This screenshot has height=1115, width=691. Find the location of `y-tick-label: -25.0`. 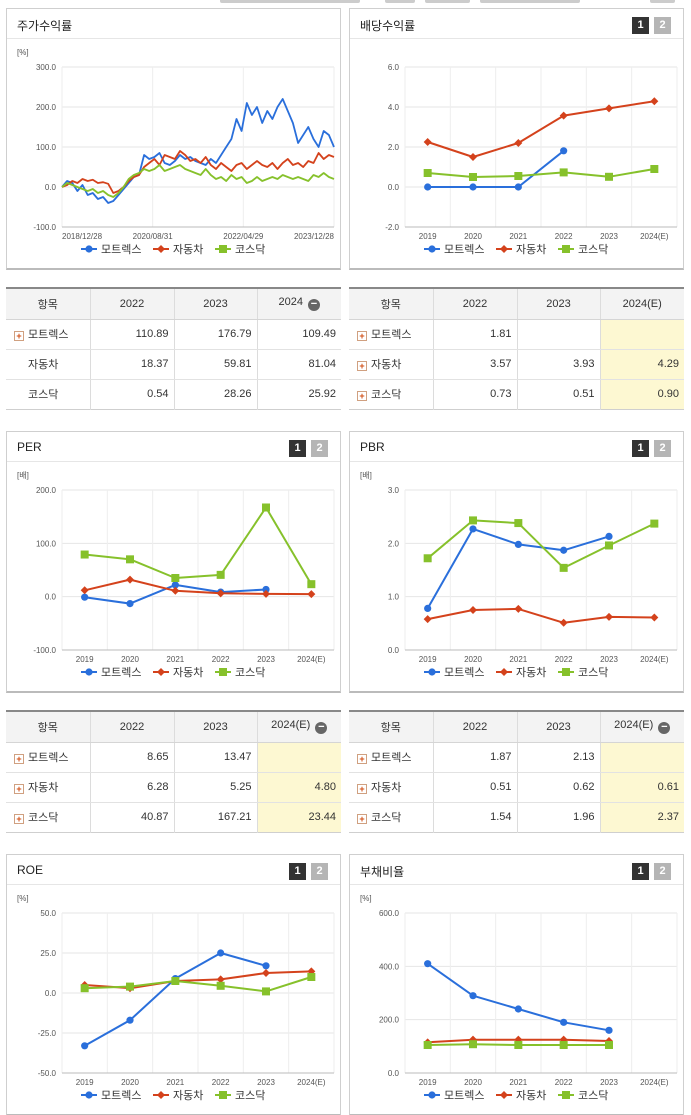

y-tick-label: -25.0 is located at coordinates (47, 1033).